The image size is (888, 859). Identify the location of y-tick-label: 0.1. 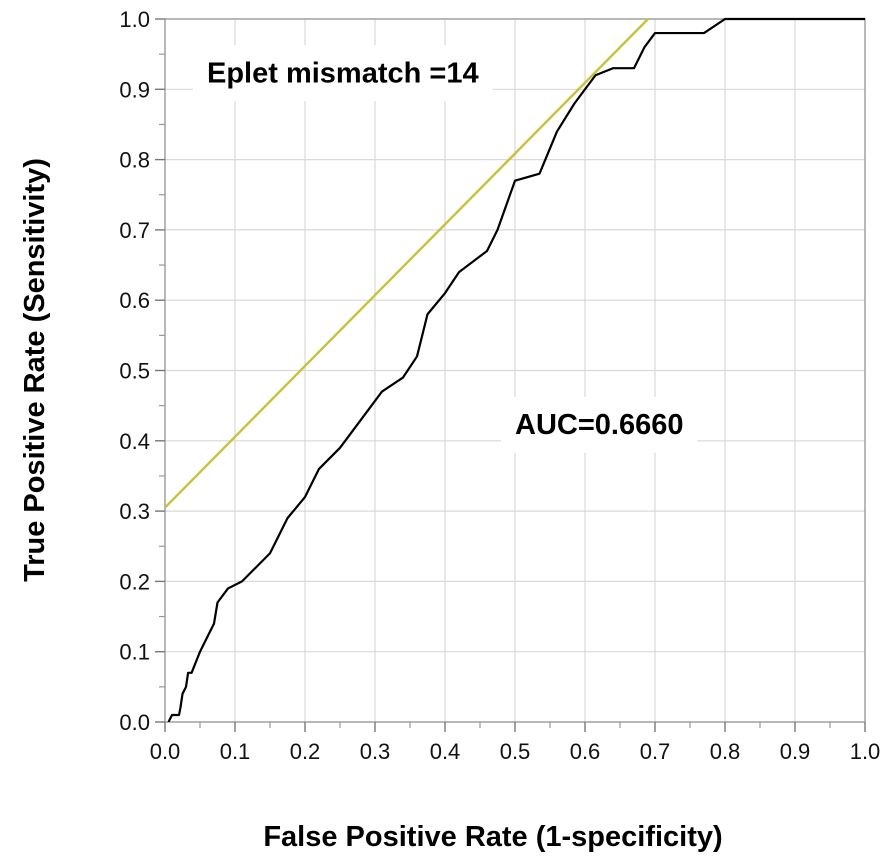
(134, 652).